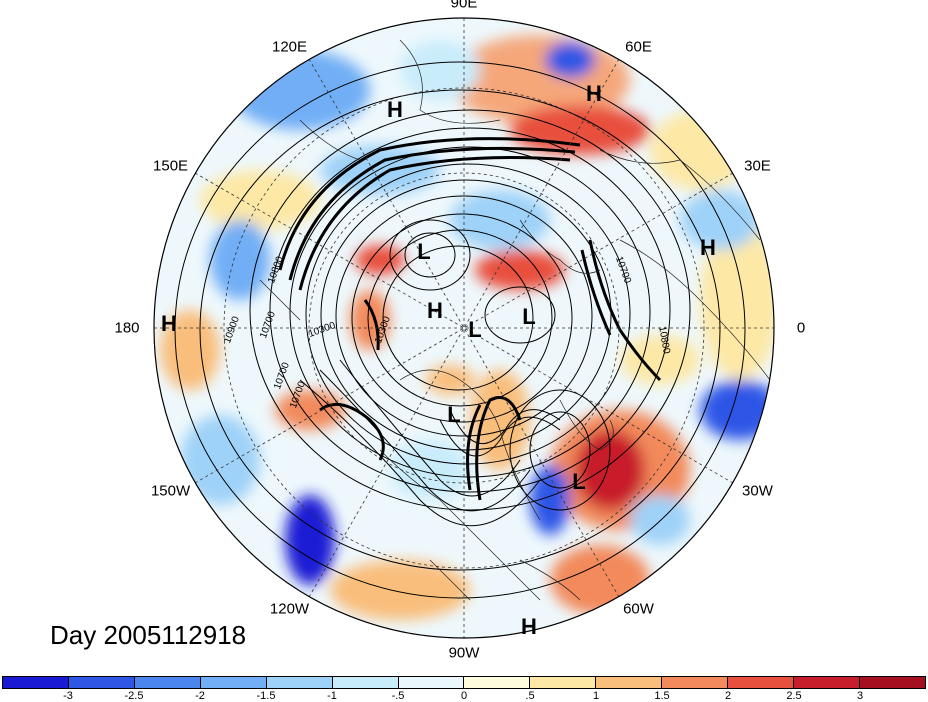  I want to click on colorbar, so click(464, 682).